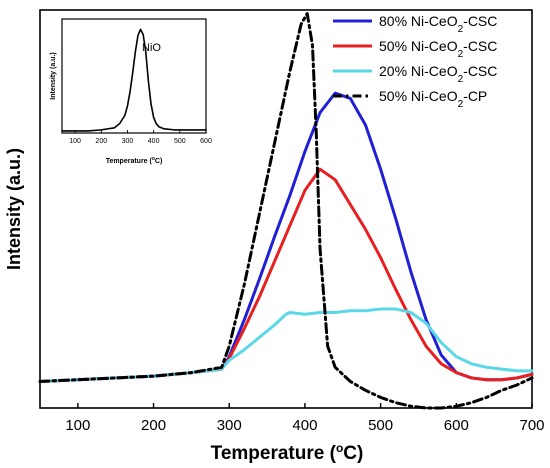 This screenshot has width=550, height=468. What do you see at coordinates (433, 99) in the screenshot?
I see `legend-label-4: 50% Ni-CeO2-CP` at bounding box center [433, 99].